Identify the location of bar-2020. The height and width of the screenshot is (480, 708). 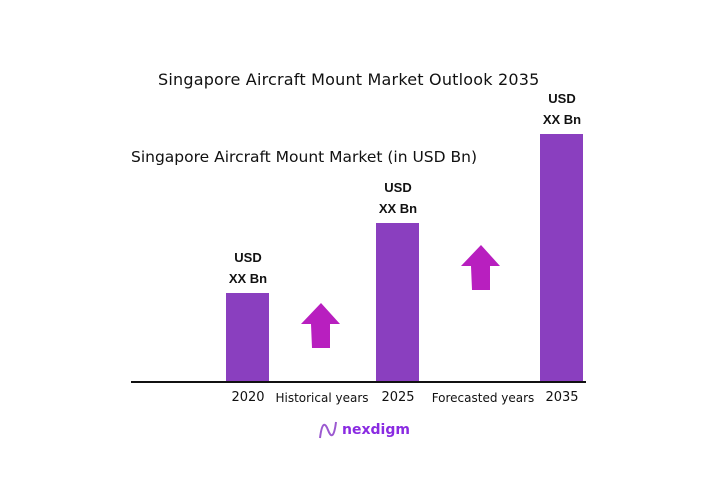
(247, 337).